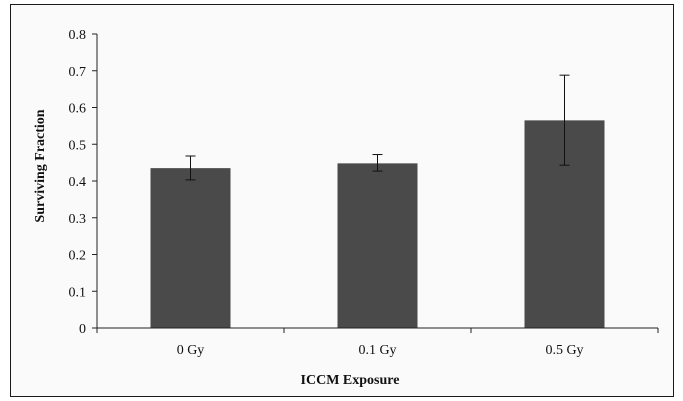 This screenshot has width=683, height=401. What do you see at coordinates (78, 219) in the screenshot?
I see `y-tick-label: 0.3` at bounding box center [78, 219].